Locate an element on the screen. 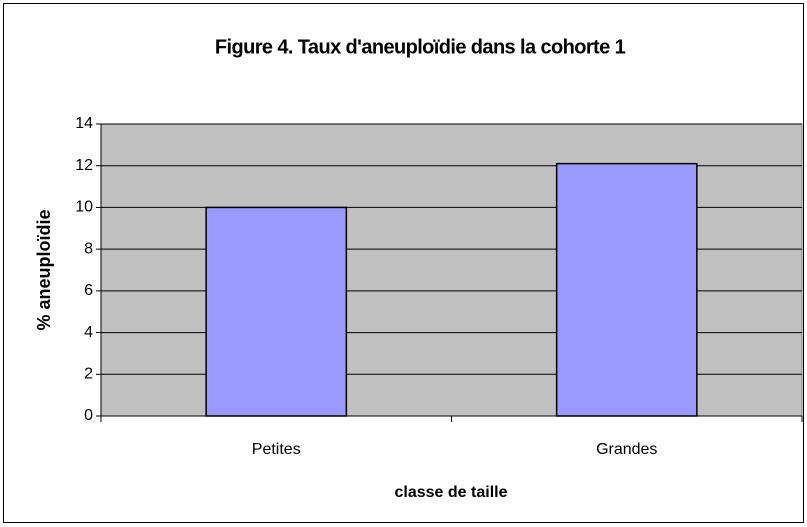  y-tick-label: 2 is located at coordinates (88, 374).